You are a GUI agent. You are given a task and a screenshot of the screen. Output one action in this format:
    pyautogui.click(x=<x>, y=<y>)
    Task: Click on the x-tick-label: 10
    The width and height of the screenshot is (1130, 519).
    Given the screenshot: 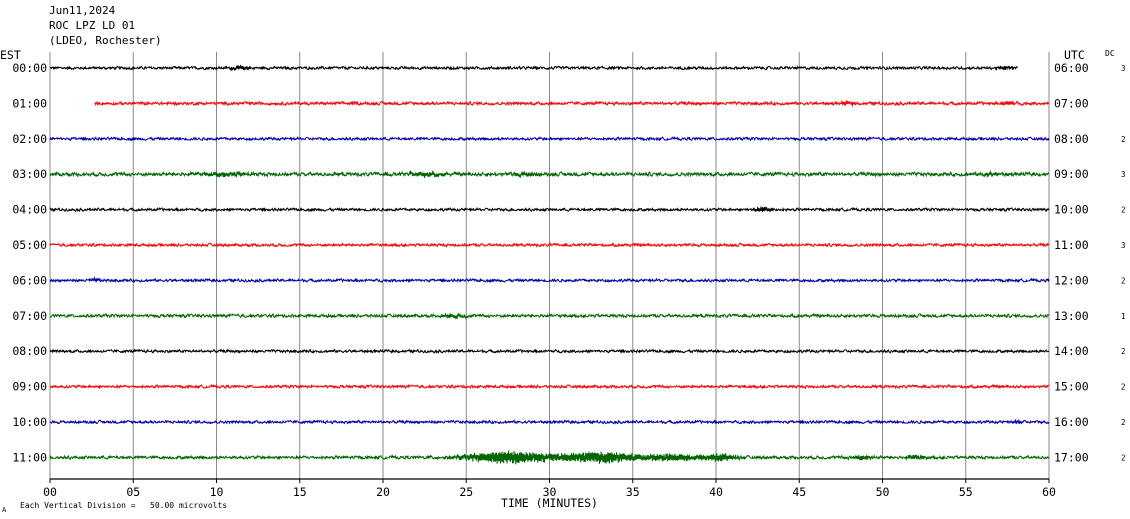 What is the action you would take?
    pyautogui.click(x=217, y=492)
    